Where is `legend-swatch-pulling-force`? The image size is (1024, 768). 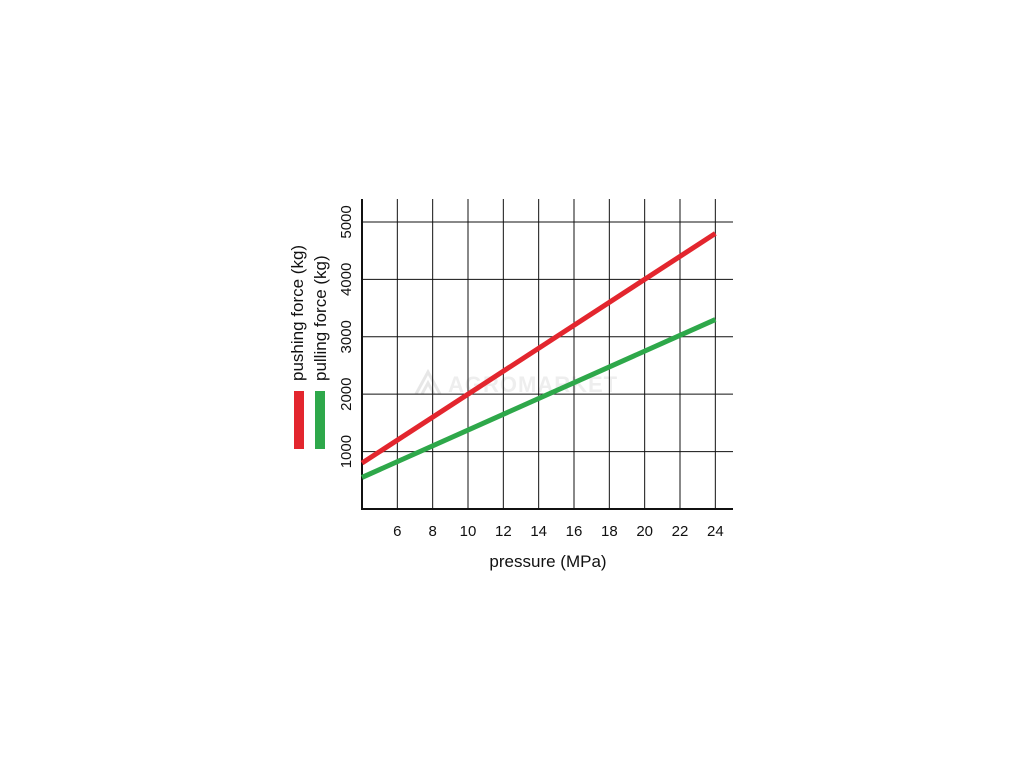
legend-swatch-pulling-force is located at coordinates (320, 420).